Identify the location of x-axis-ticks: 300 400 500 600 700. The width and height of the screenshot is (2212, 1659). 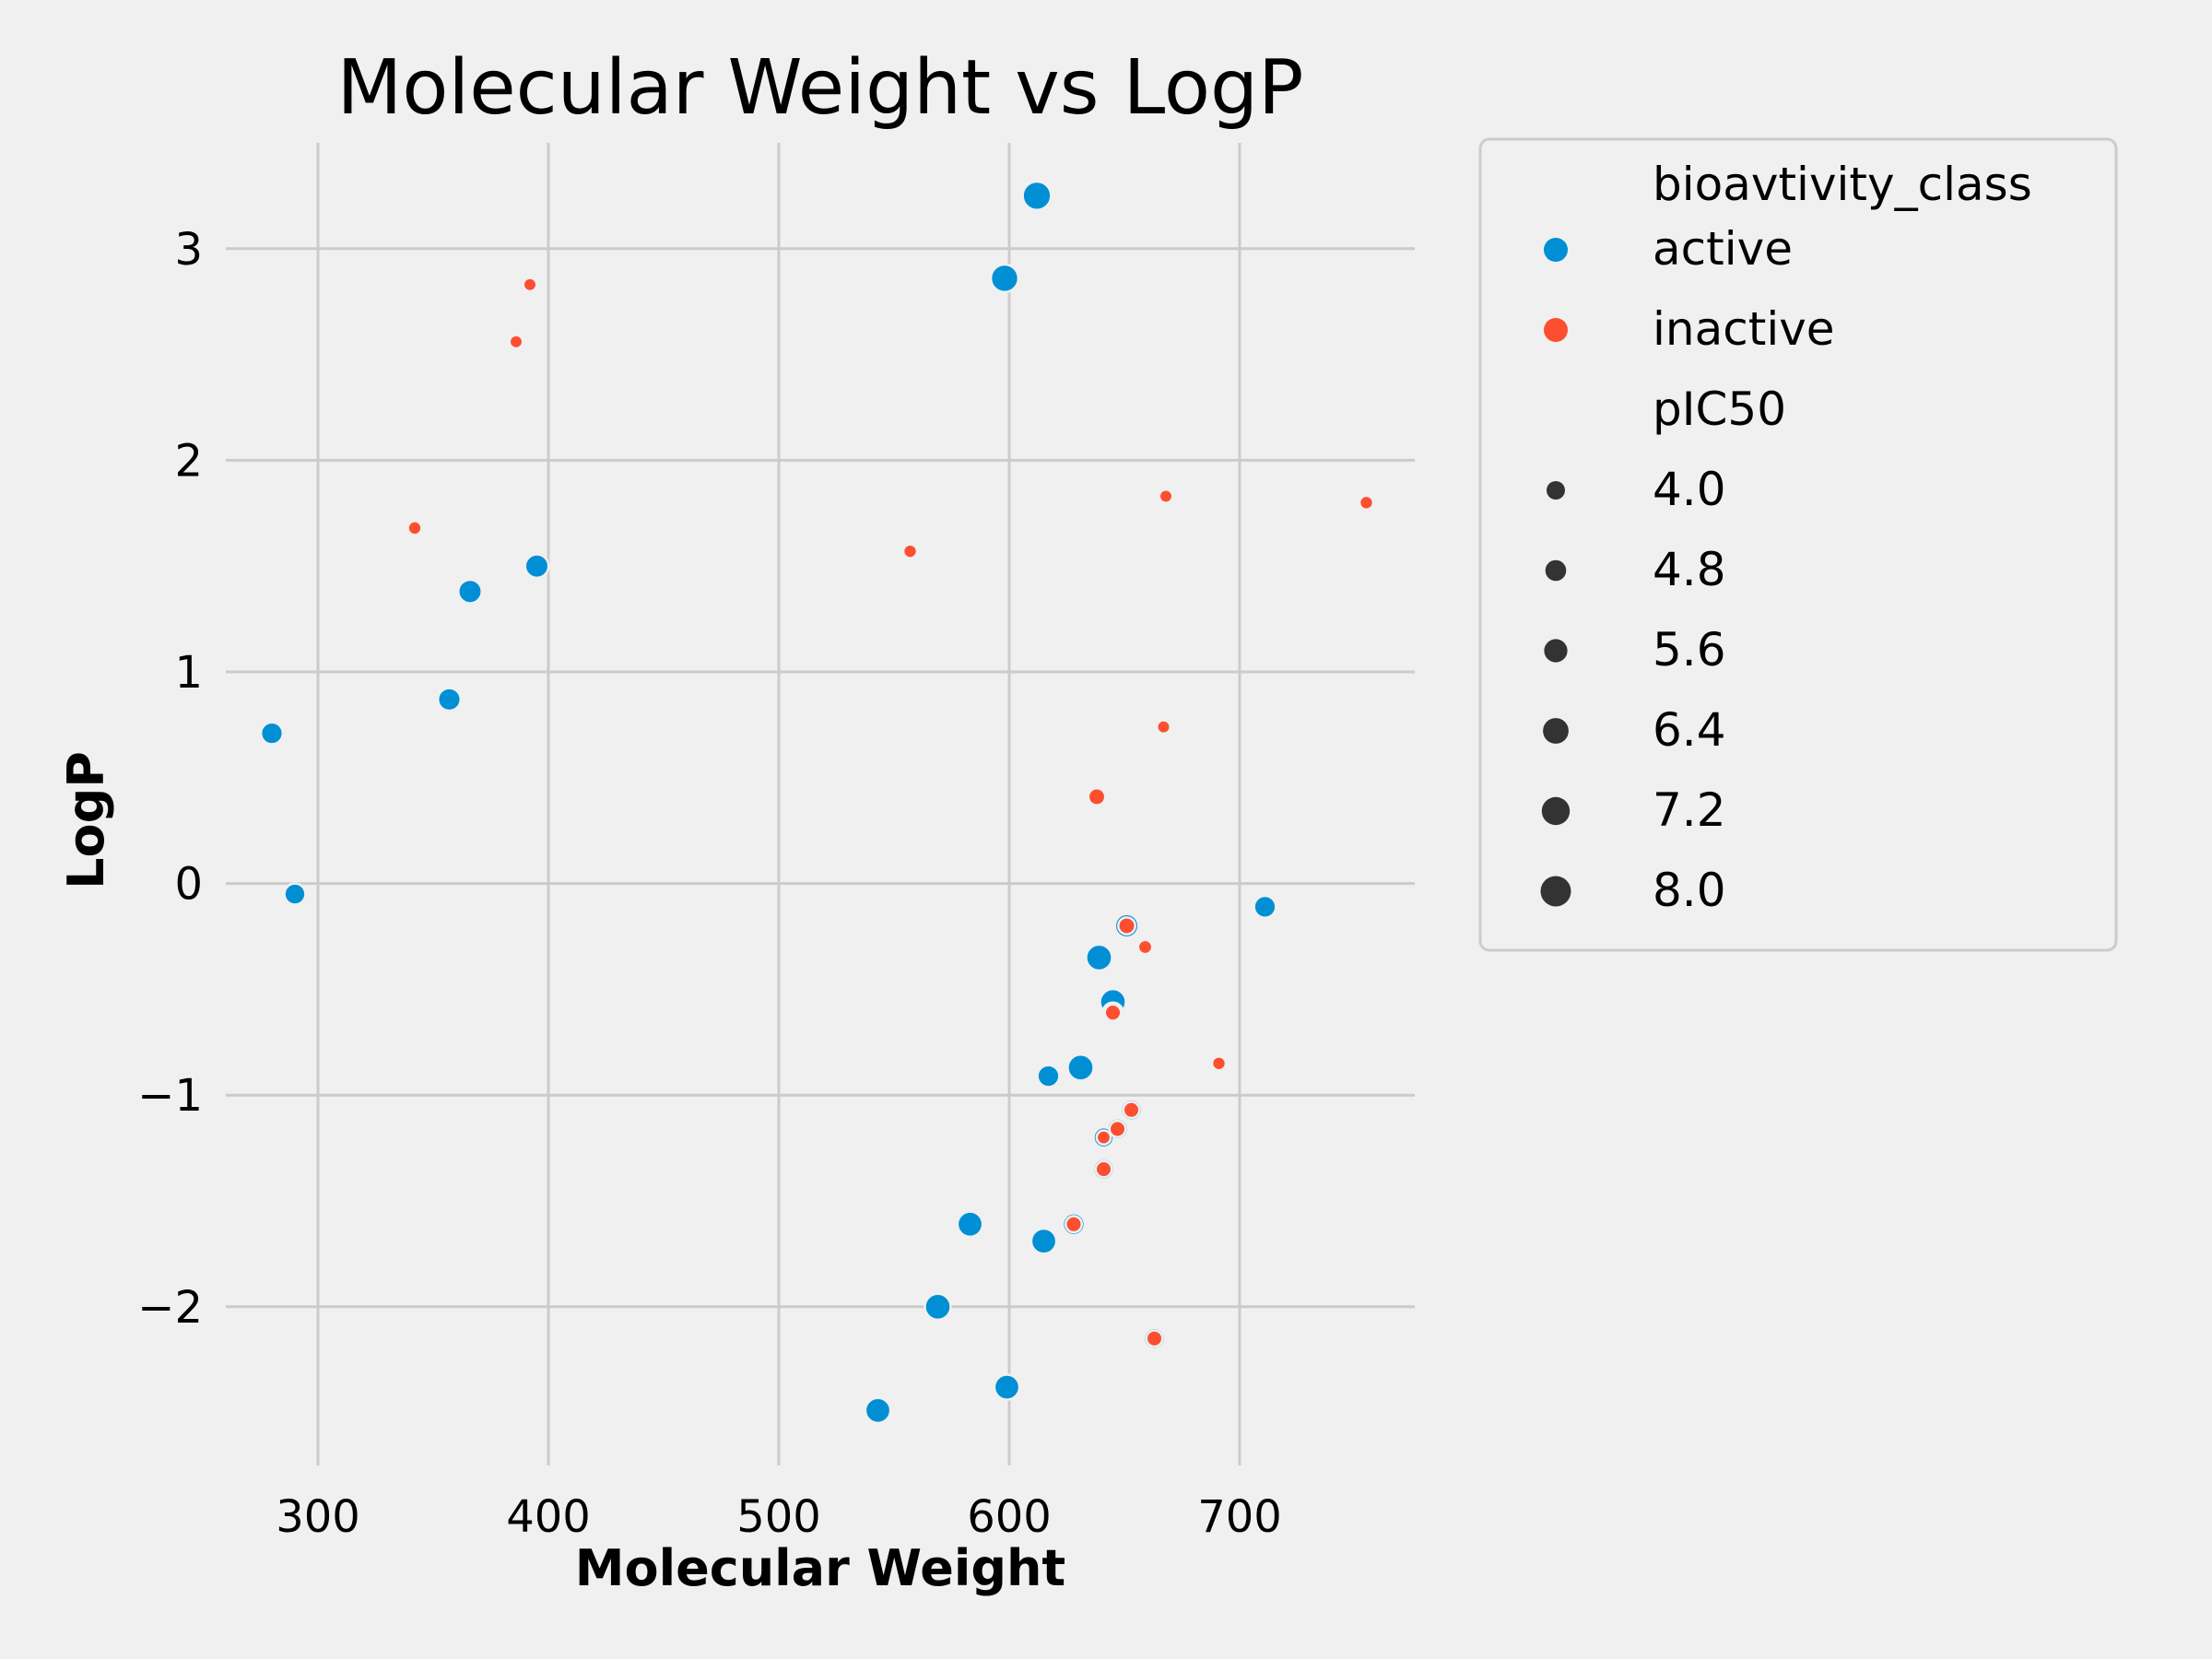
(779, 1517).